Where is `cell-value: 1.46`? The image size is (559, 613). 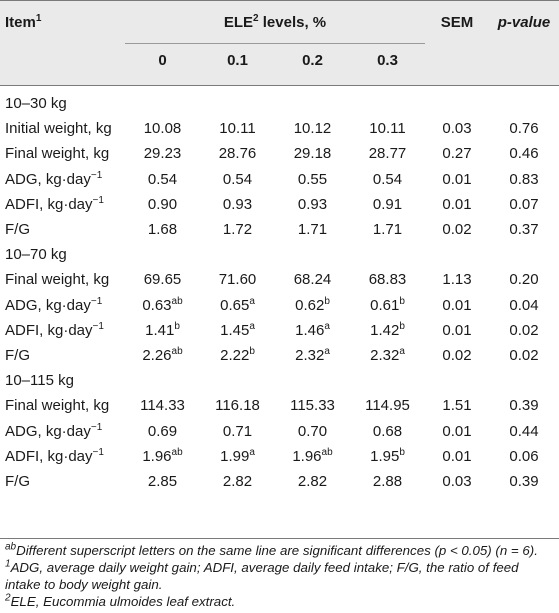 cell-value: 1.46 is located at coordinates (310, 330).